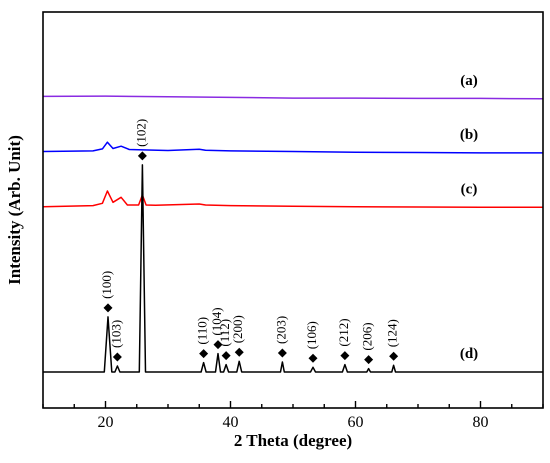 This screenshot has width=550, height=463. Describe the element at coordinates (231, 422) in the screenshot. I see `x-tick-label: 40` at that location.